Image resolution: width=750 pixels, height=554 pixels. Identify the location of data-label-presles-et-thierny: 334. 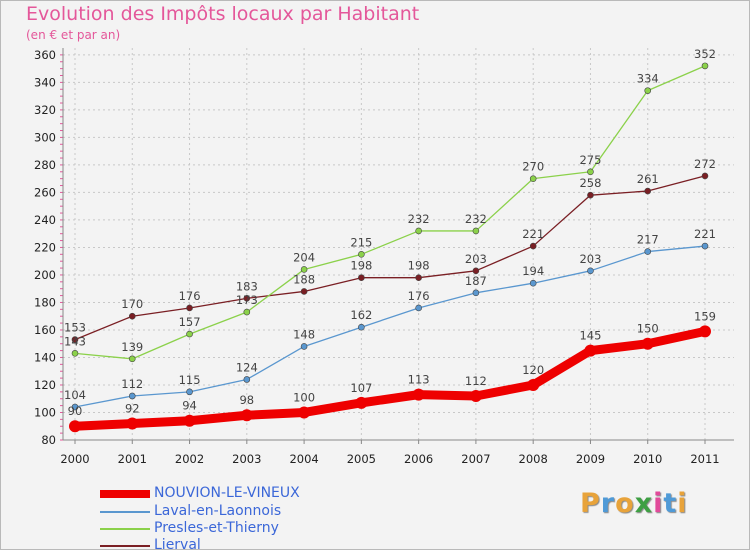
(648, 79).